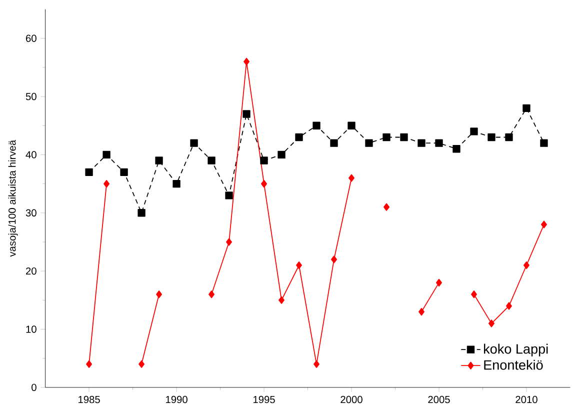 Image resolution: width=584 pixels, height=414 pixels. Describe the element at coordinates (31, 154) in the screenshot. I see `y-tick-label: 40` at that location.